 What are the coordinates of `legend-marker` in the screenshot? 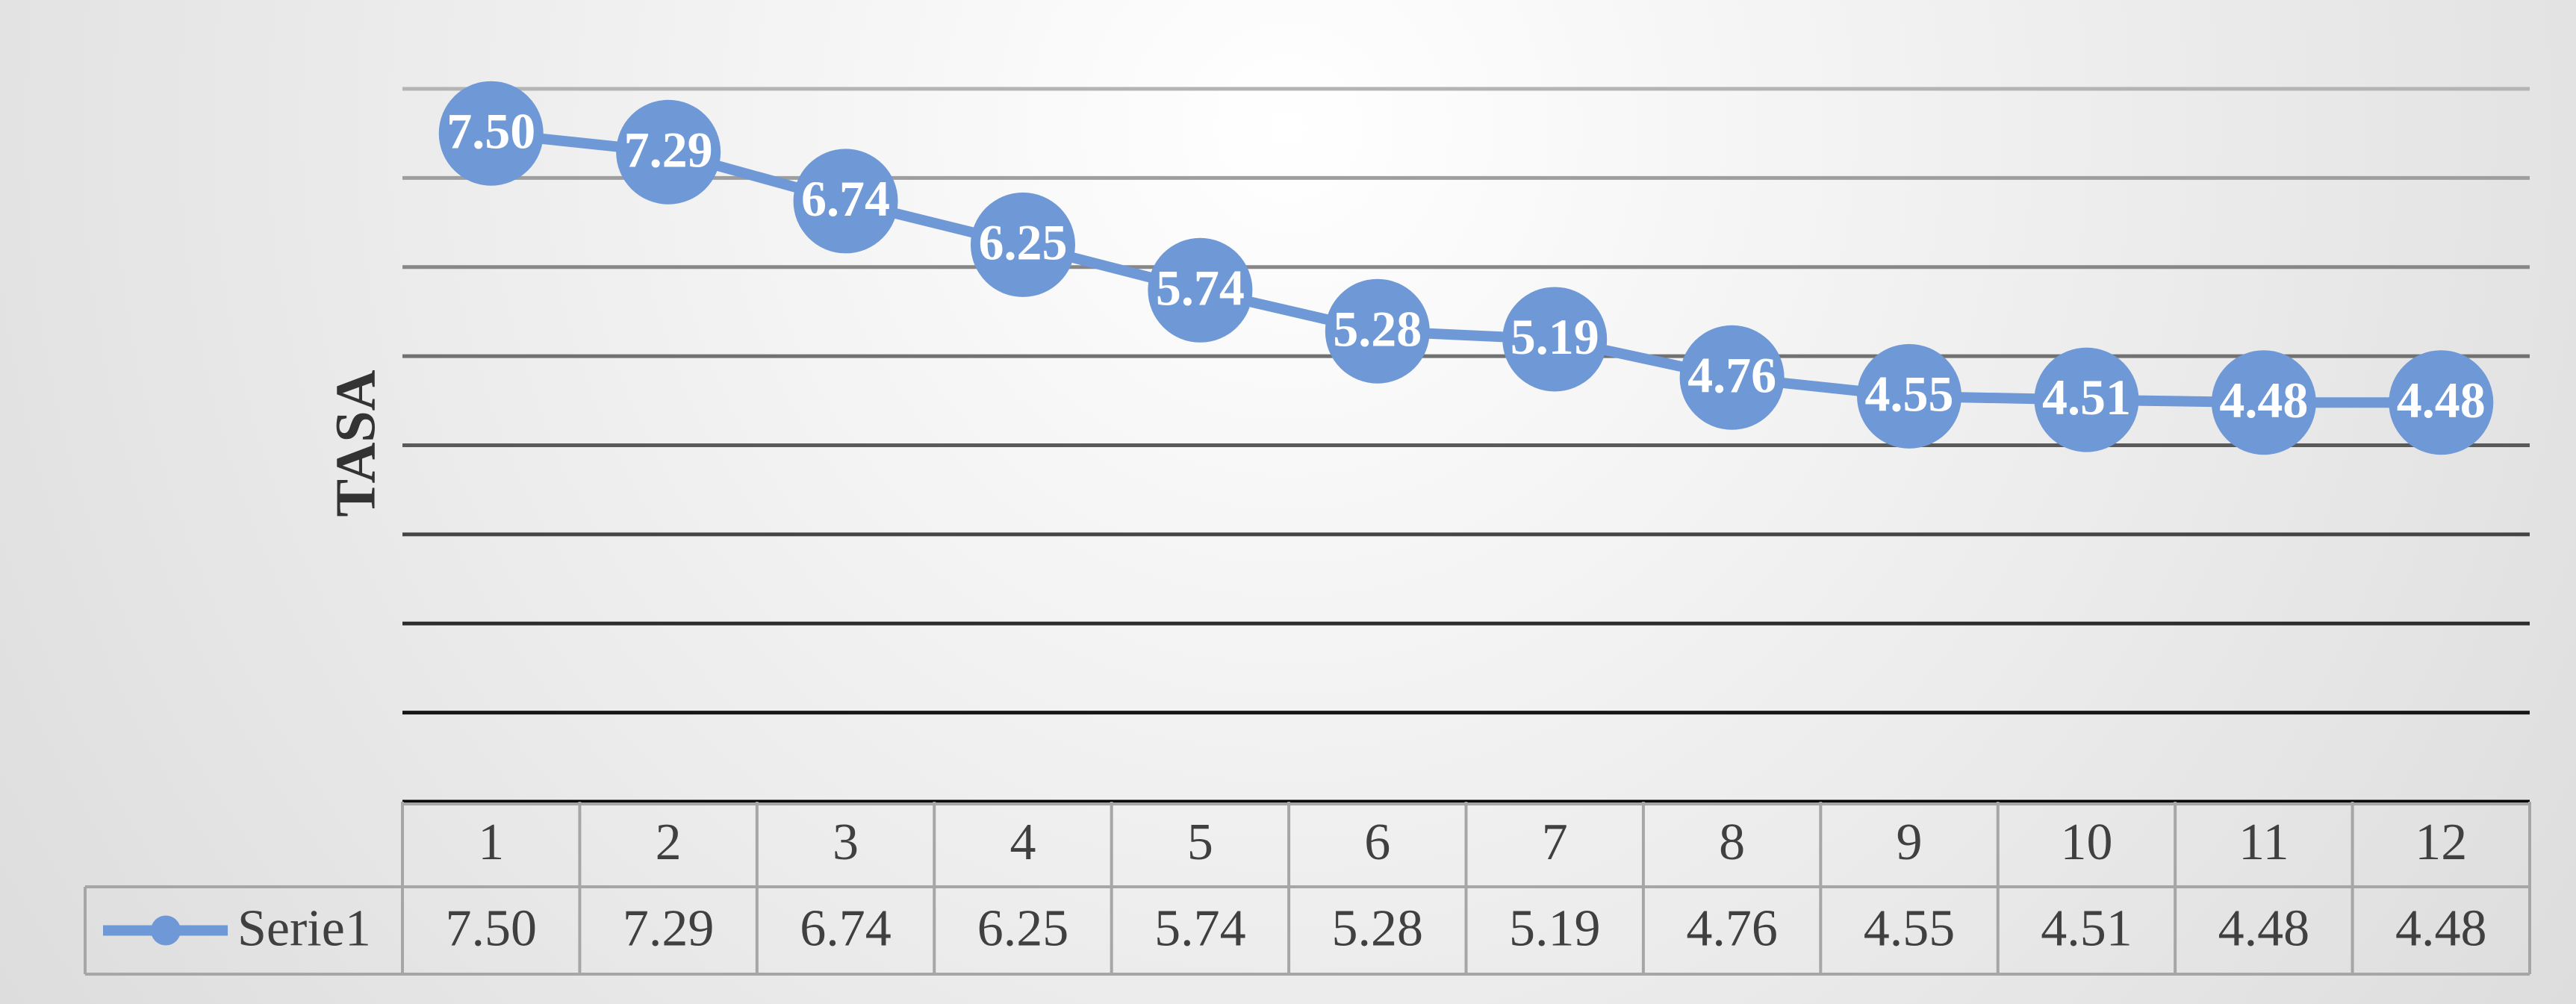 It's located at (166, 931).